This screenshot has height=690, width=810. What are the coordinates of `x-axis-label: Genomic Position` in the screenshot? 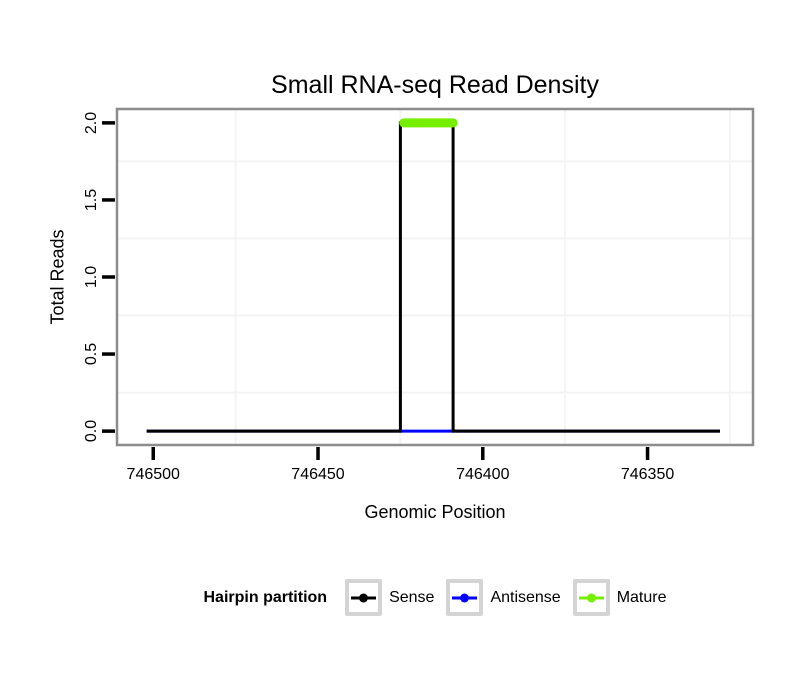 It's located at (435, 512).